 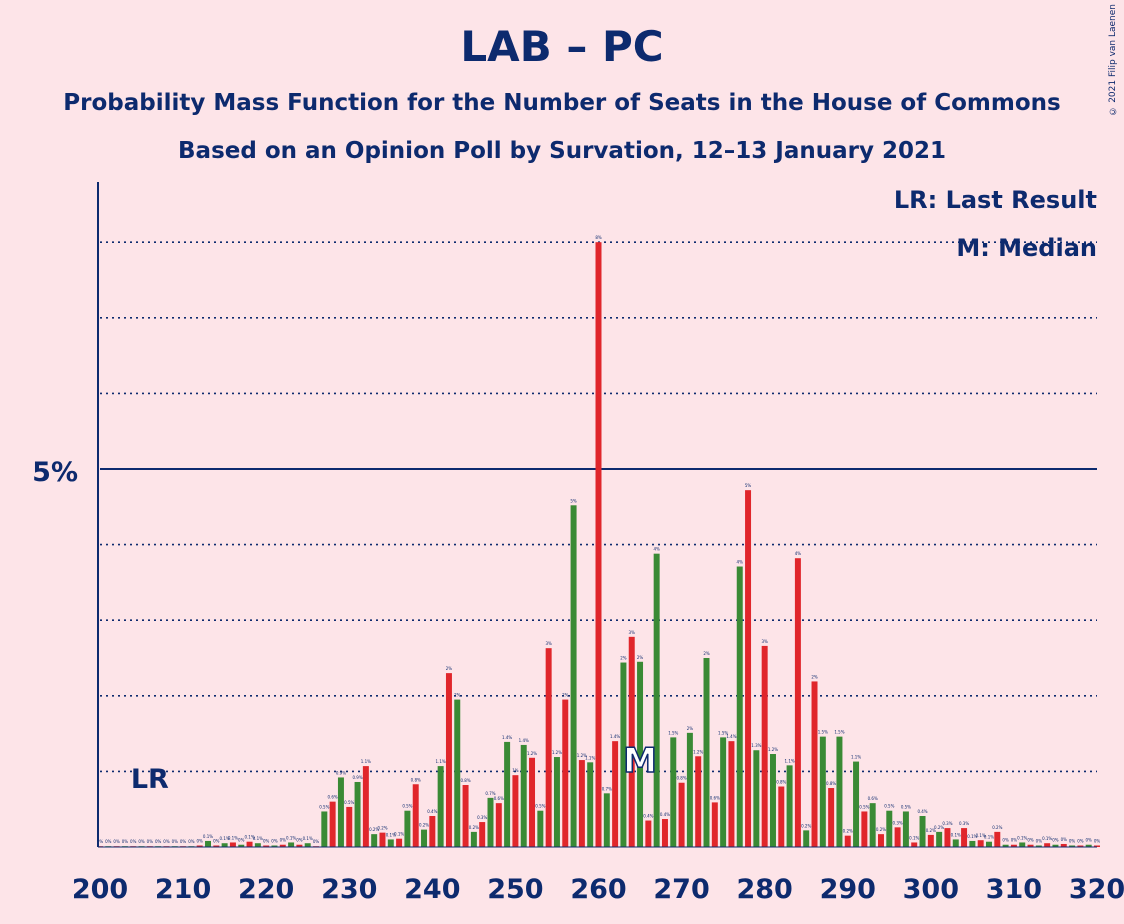 I want to click on bar-value-label: 0.5%, so click(x=864, y=806).